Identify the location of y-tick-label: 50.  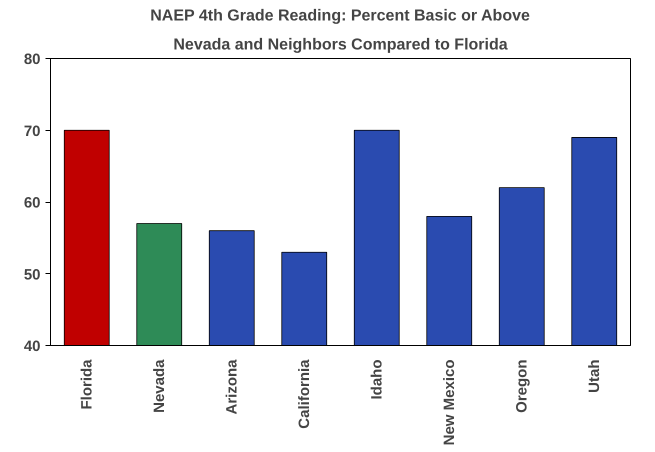
(32, 275).